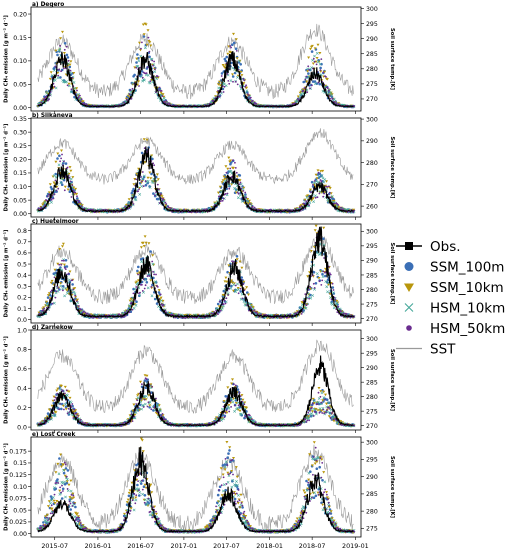  I want to click on plot-content, so click(196, 272).